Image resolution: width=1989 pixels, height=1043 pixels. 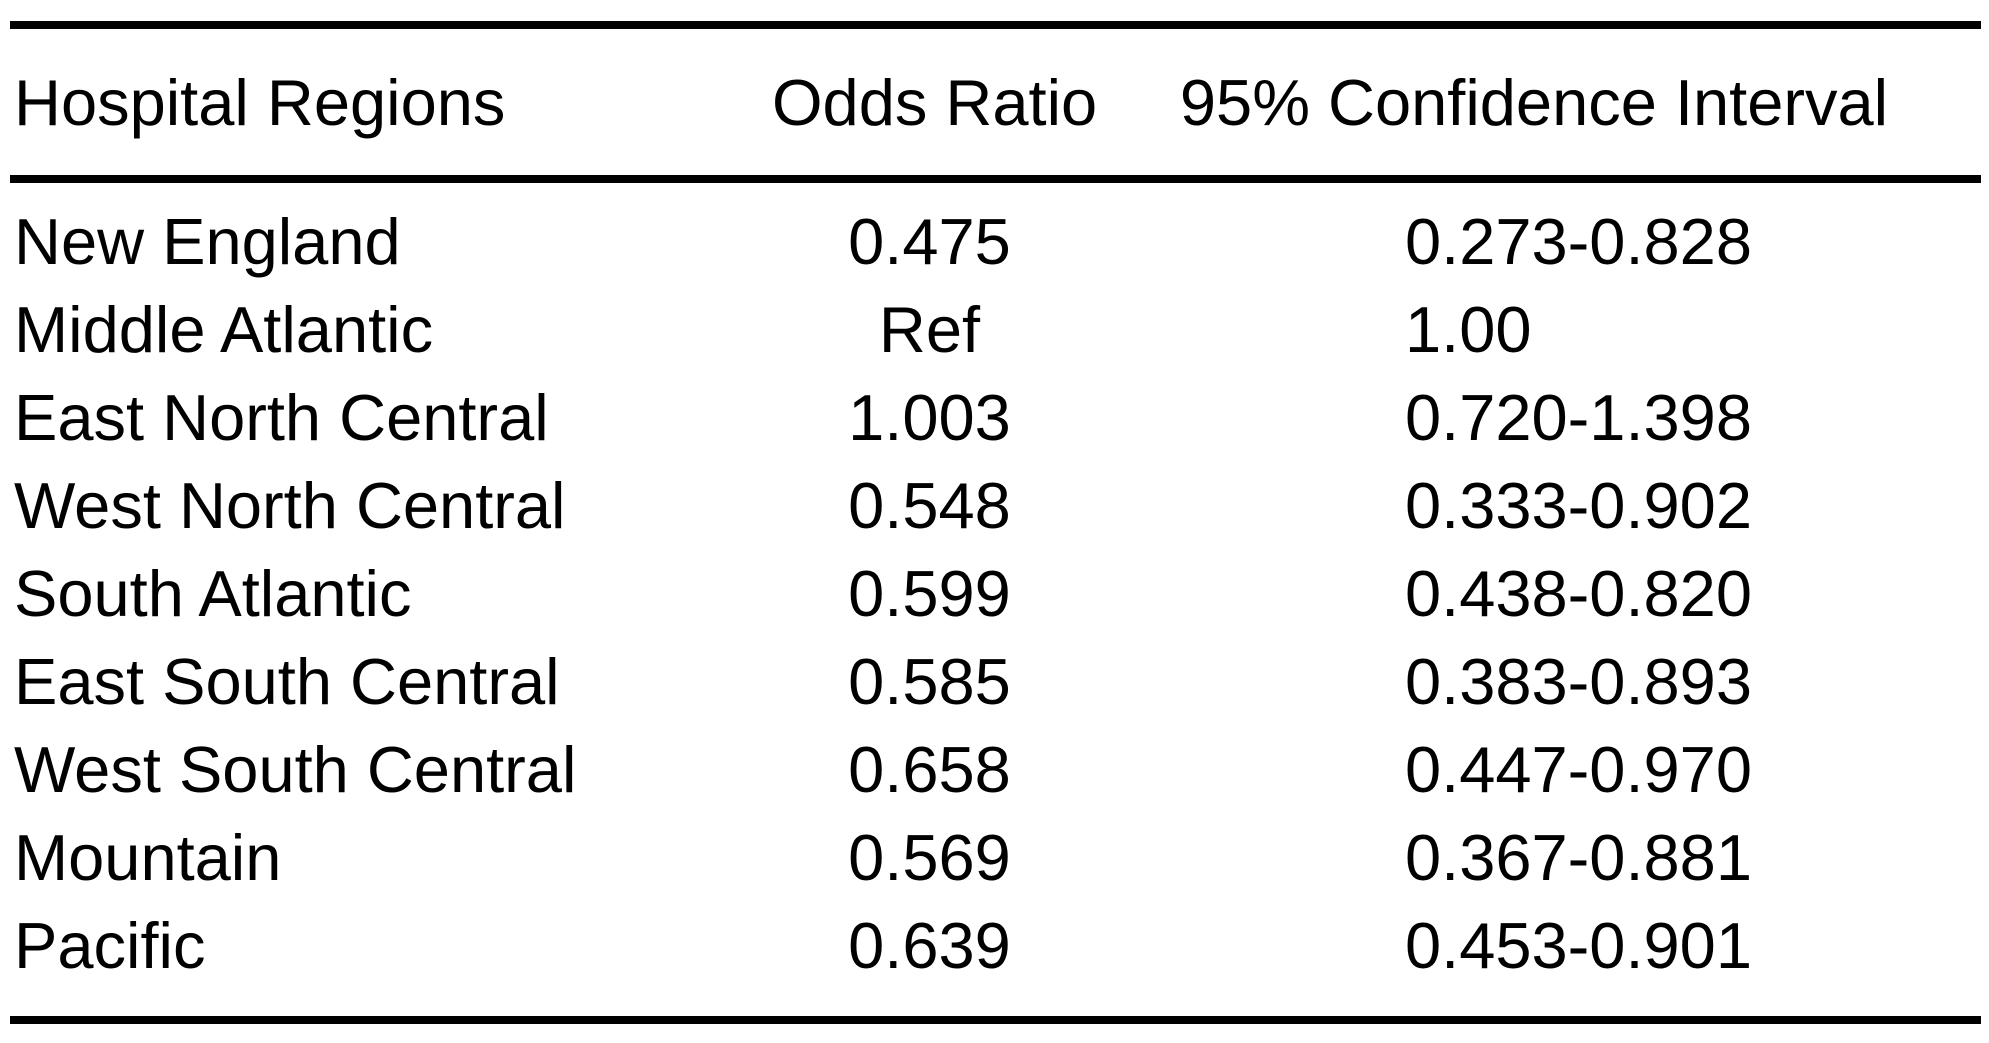 I want to click on confidence-interval-cell: 0.333-0.902, so click(x=1578, y=505).